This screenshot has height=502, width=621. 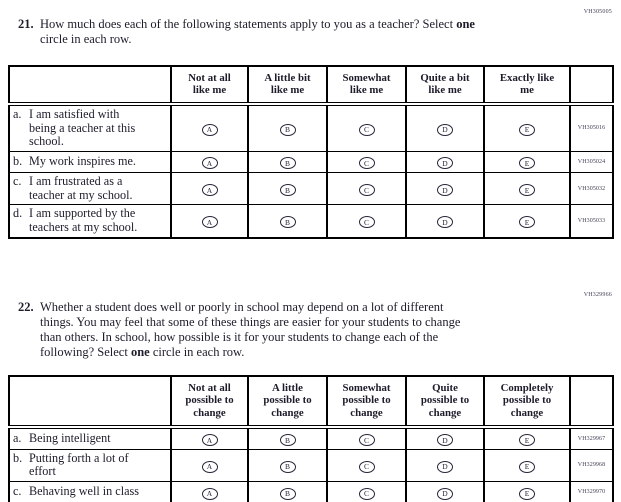 I want to click on statement-header-cell, so click(x=90, y=85).